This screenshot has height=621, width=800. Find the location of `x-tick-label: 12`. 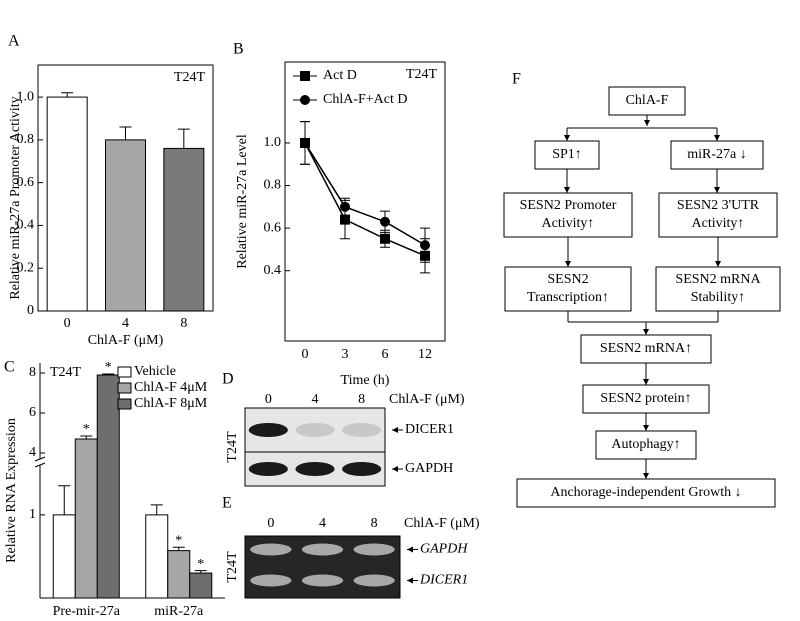

x-tick-label: 12 is located at coordinates (425, 354).